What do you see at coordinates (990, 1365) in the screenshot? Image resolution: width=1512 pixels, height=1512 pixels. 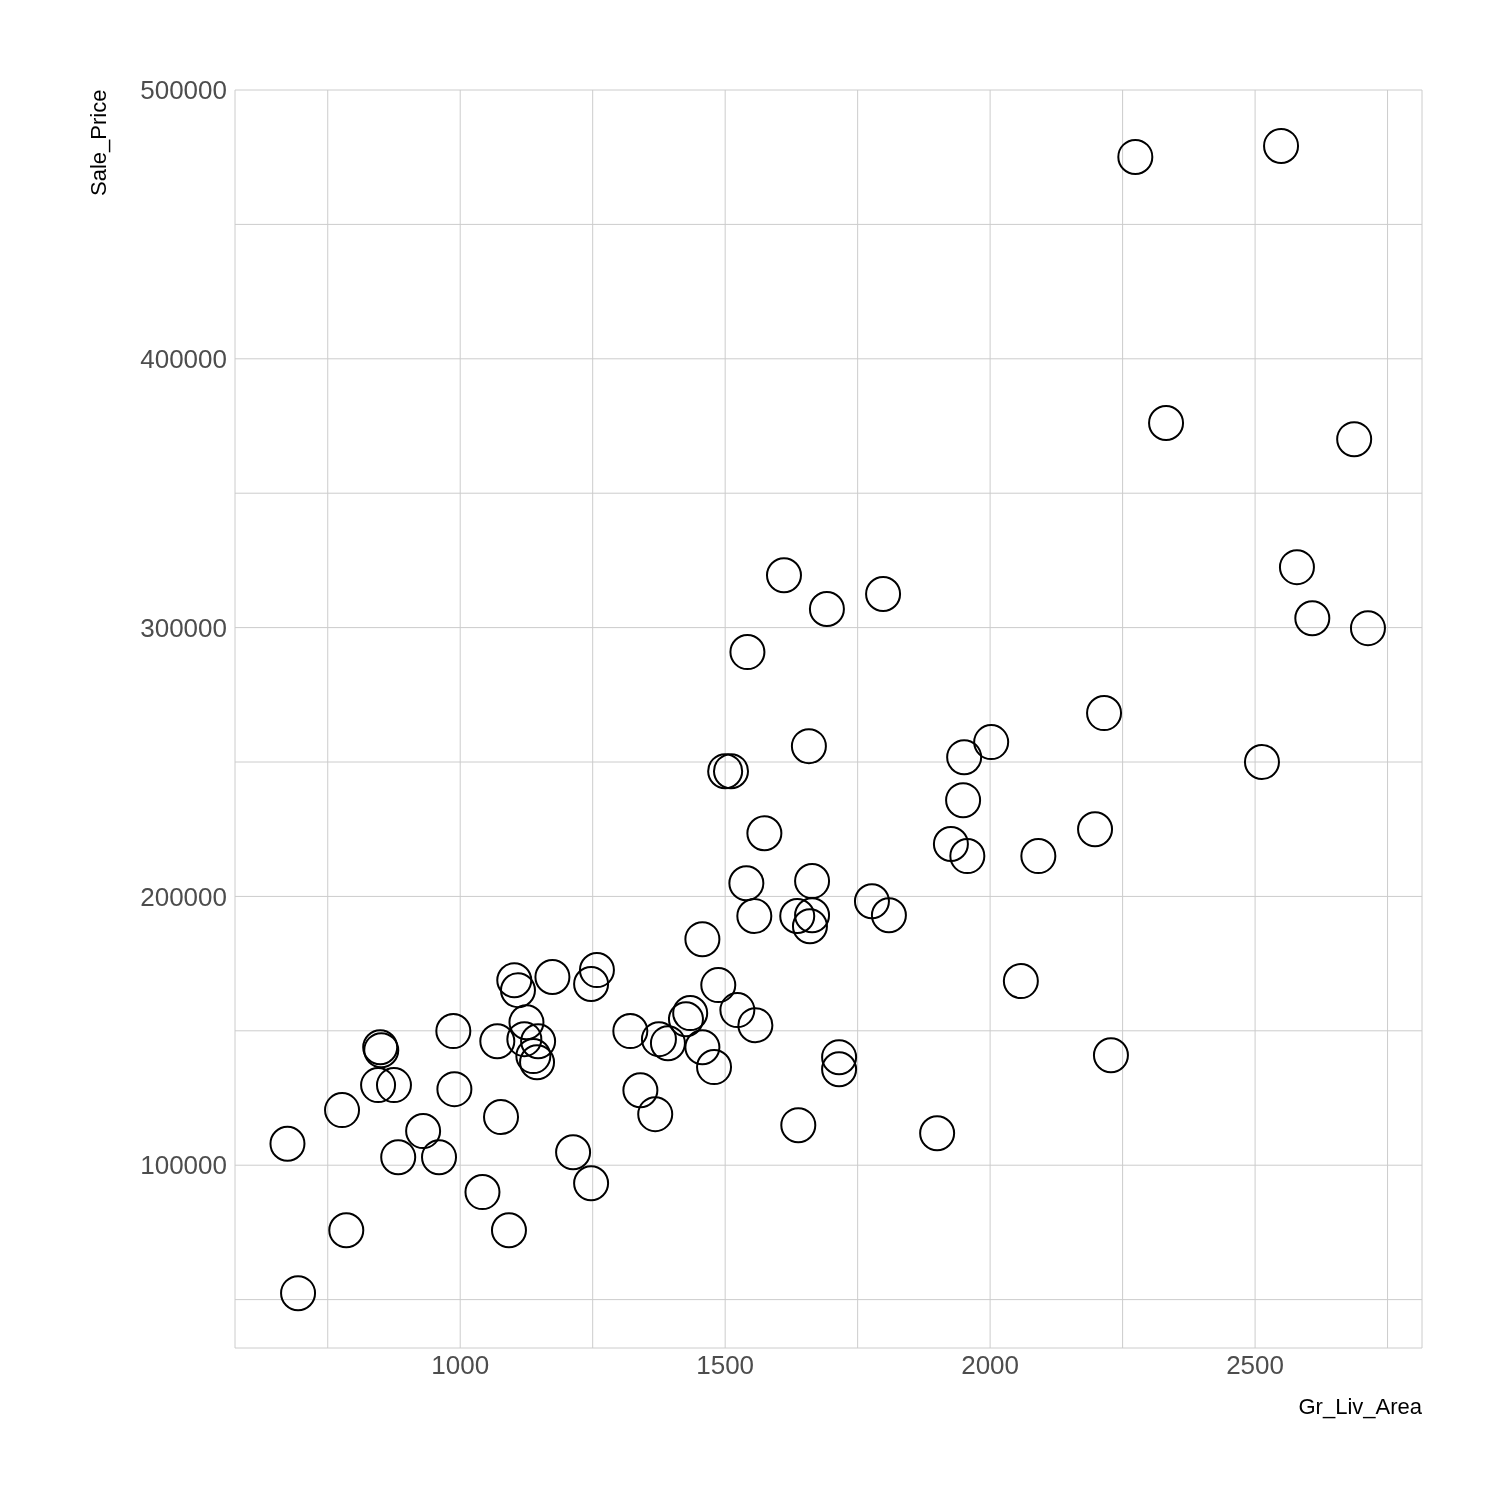 I see `x-tick-label: 2000` at bounding box center [990, 1365].